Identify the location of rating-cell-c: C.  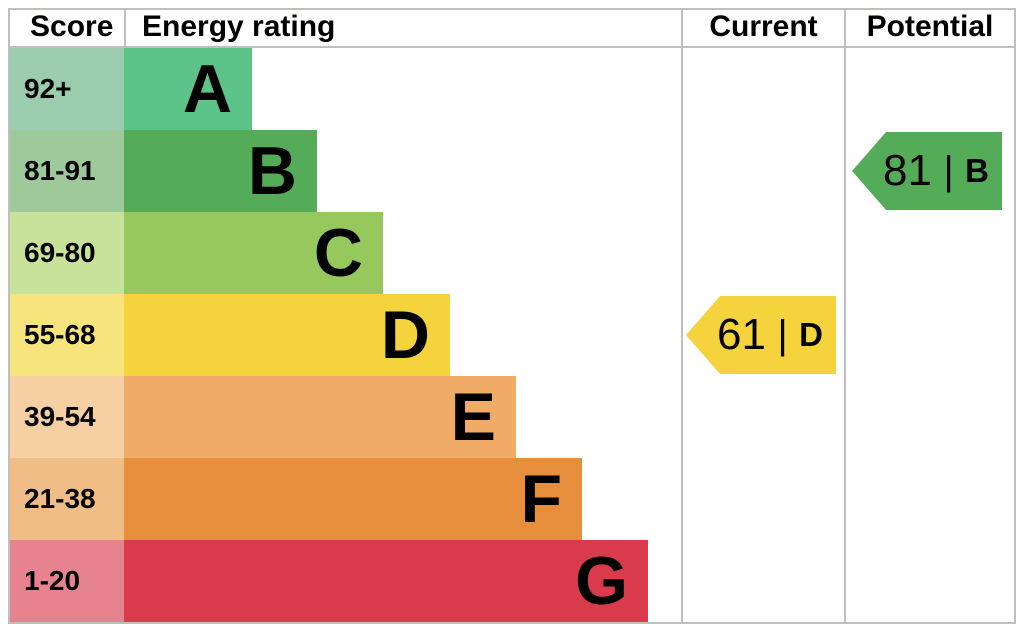
(402, 253).